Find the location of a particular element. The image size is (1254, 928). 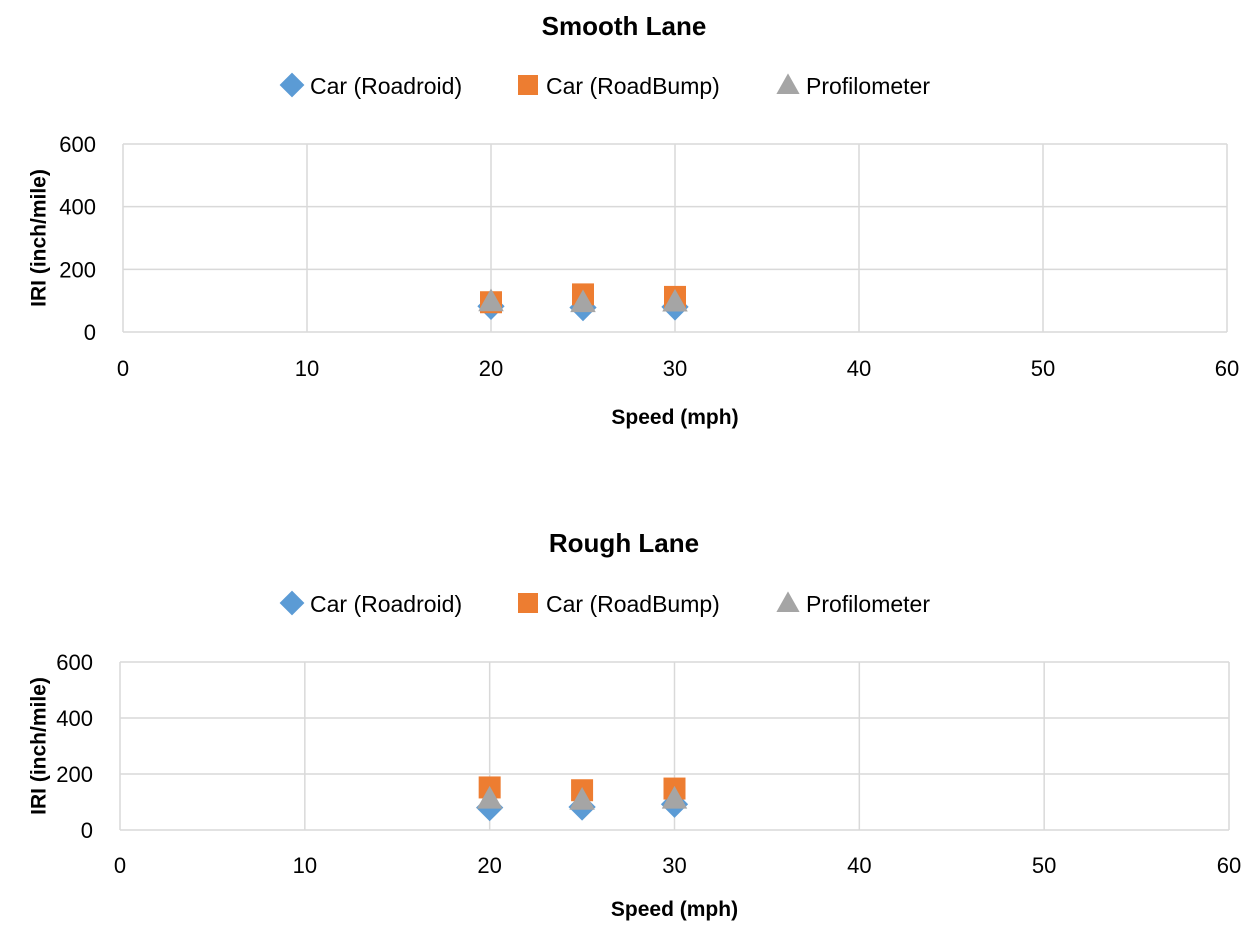

chart-title: Smooth Lane is located at coordinates (624, 26).